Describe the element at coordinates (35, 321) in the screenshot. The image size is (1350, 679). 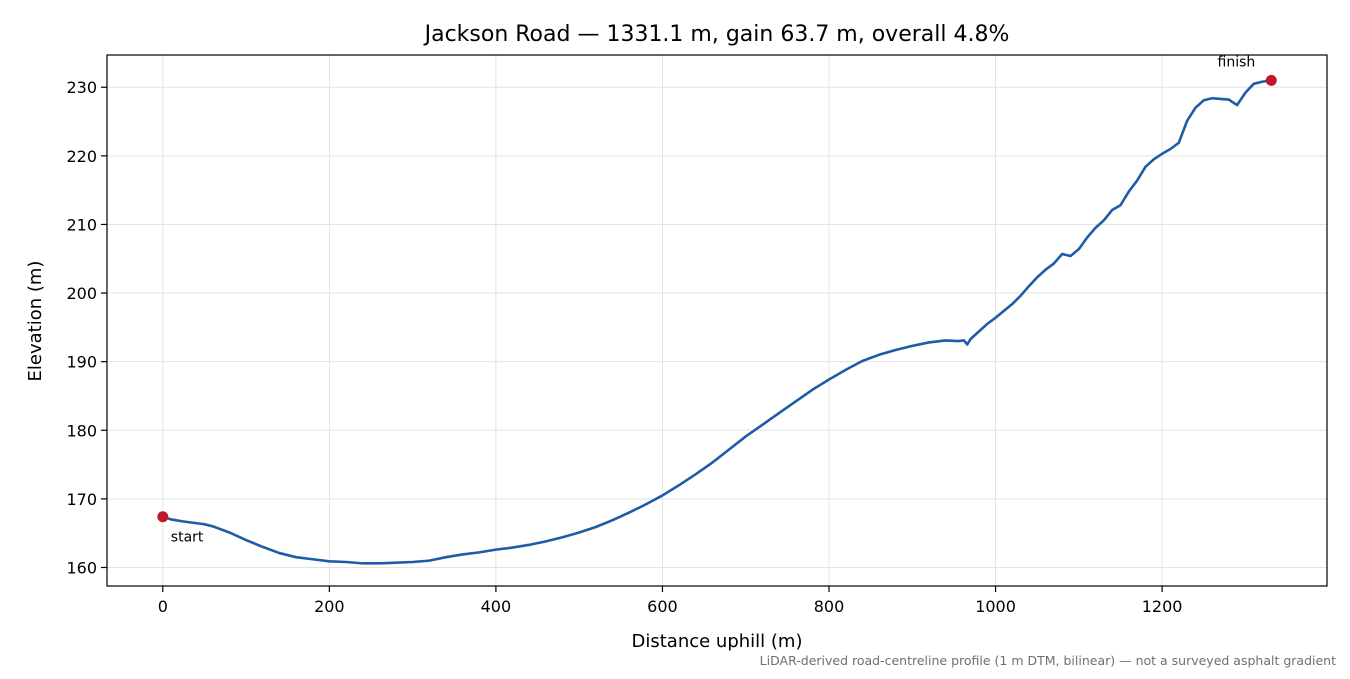
I see `y-axis-label: Elevation (m)` at that location.